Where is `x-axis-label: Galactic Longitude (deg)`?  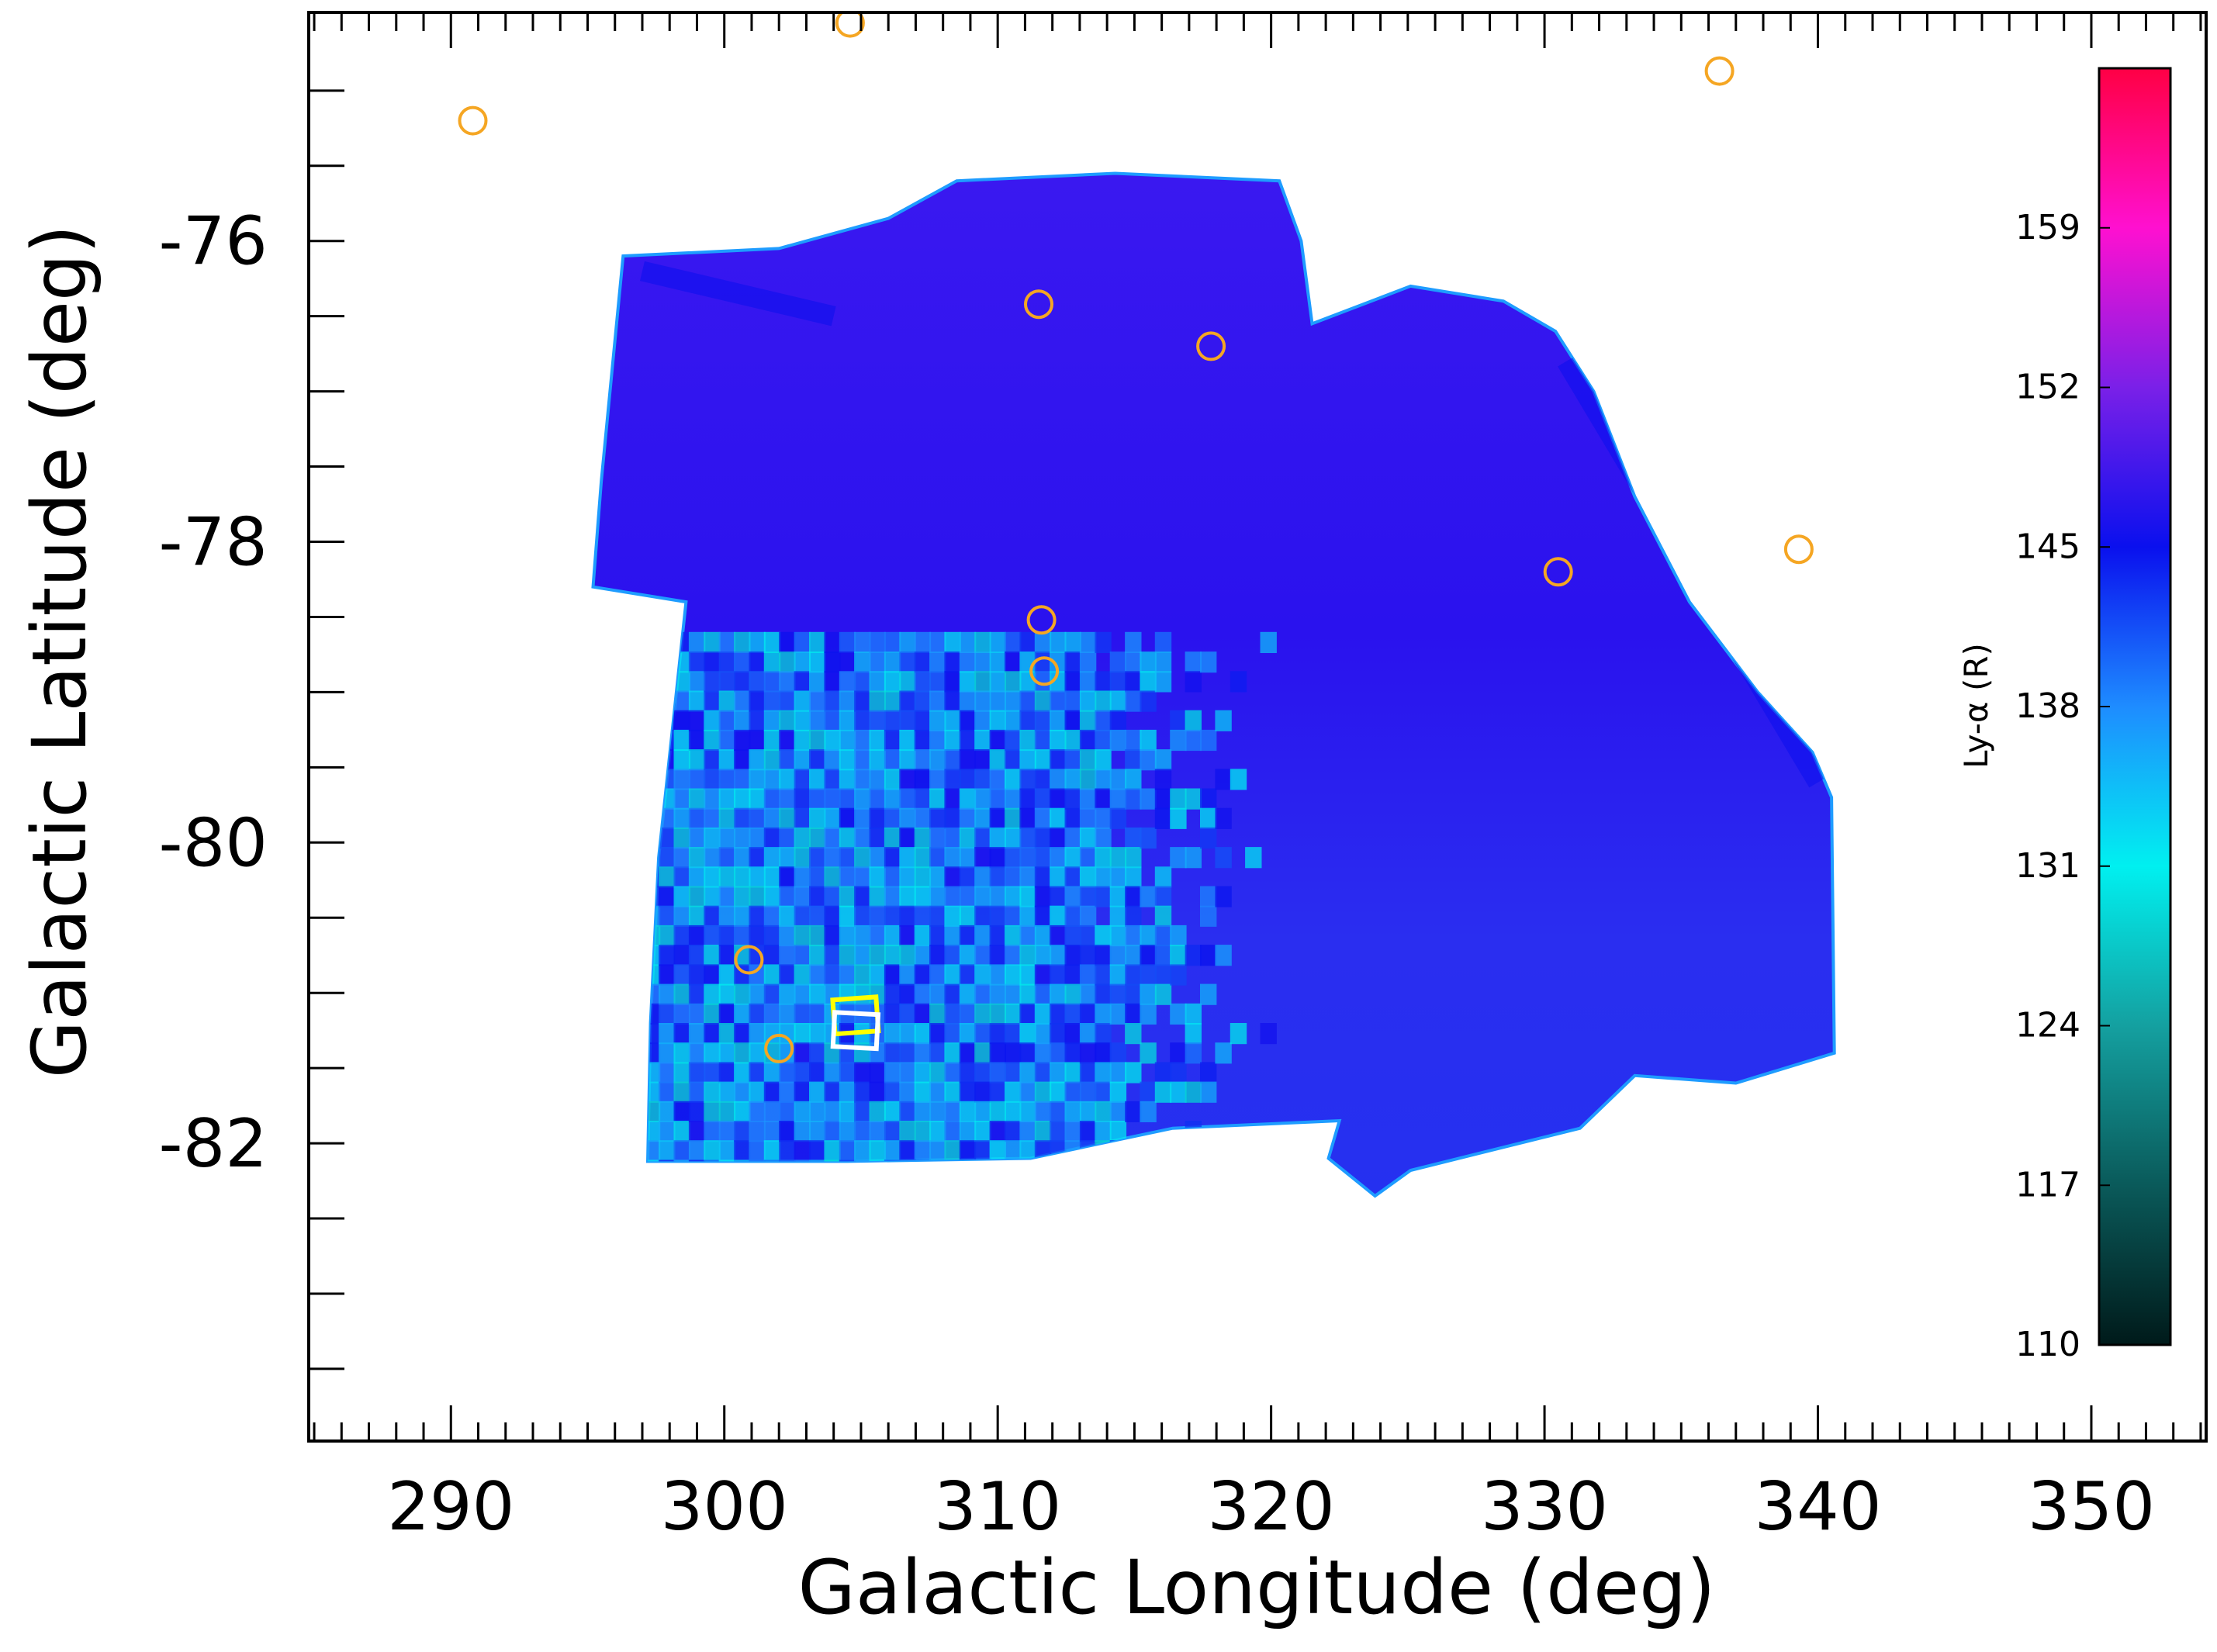
x-axis-label: Galactic Longitude (deg) is located at coordinates (1257, 1587).